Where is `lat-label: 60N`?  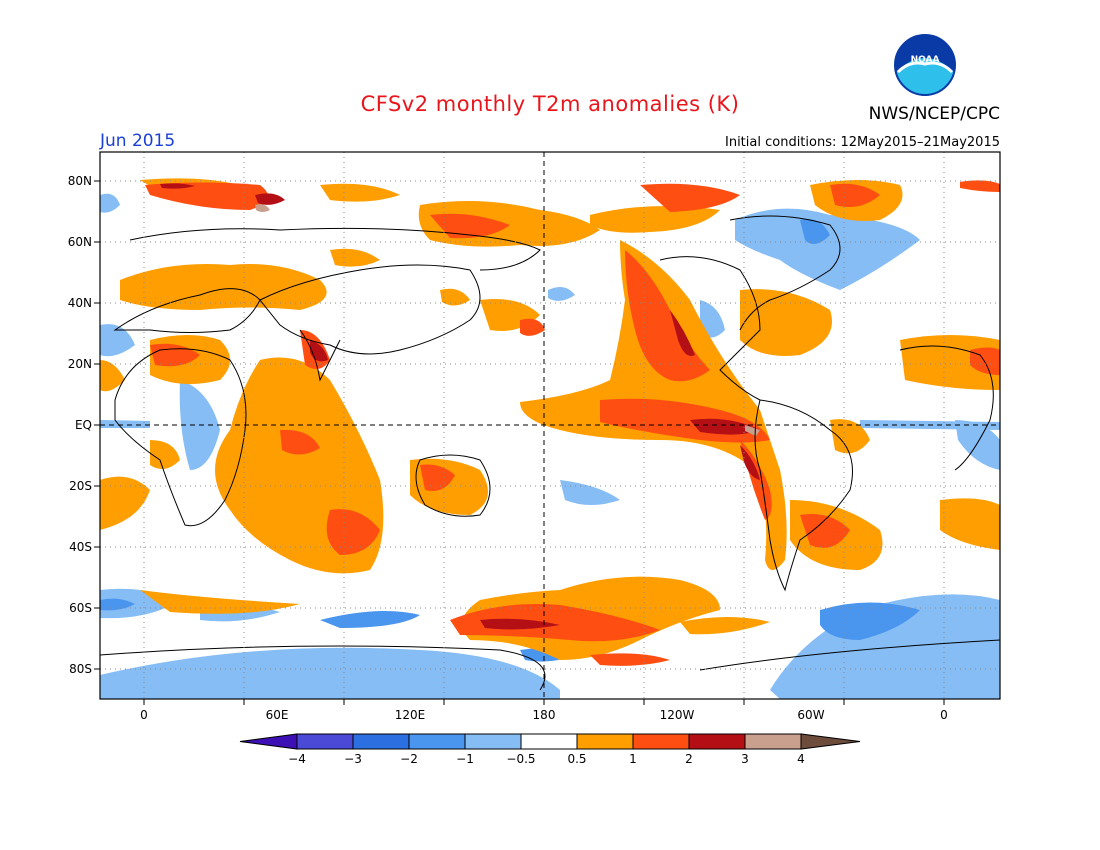
lat-label: 60N is located at coordinates (80, 242).